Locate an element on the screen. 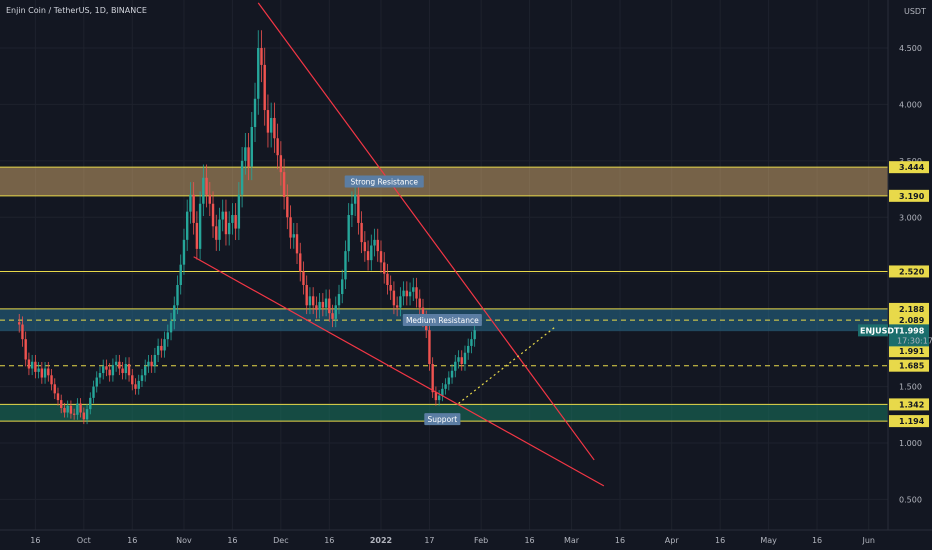  time-tick-label: 17 is located at coordinates (429, 540).